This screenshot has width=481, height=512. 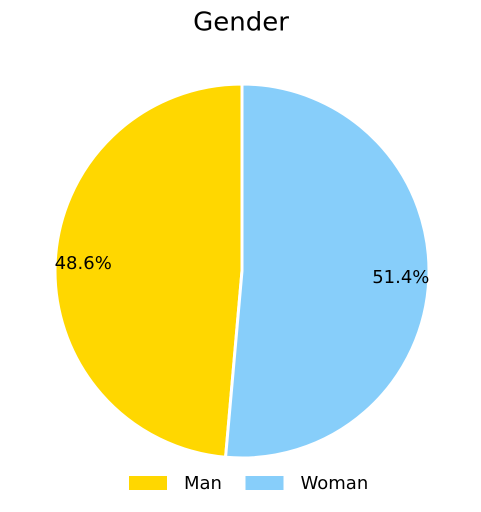 I want to click on chart-title: Gender, so click(x=241, y=23).